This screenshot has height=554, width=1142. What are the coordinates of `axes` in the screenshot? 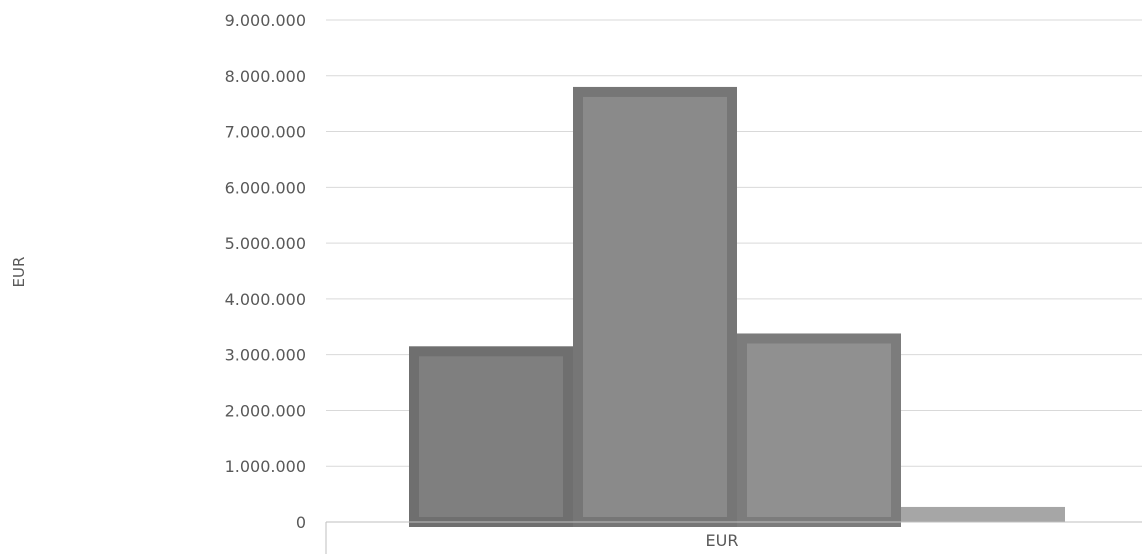 It's located at (733, 537).